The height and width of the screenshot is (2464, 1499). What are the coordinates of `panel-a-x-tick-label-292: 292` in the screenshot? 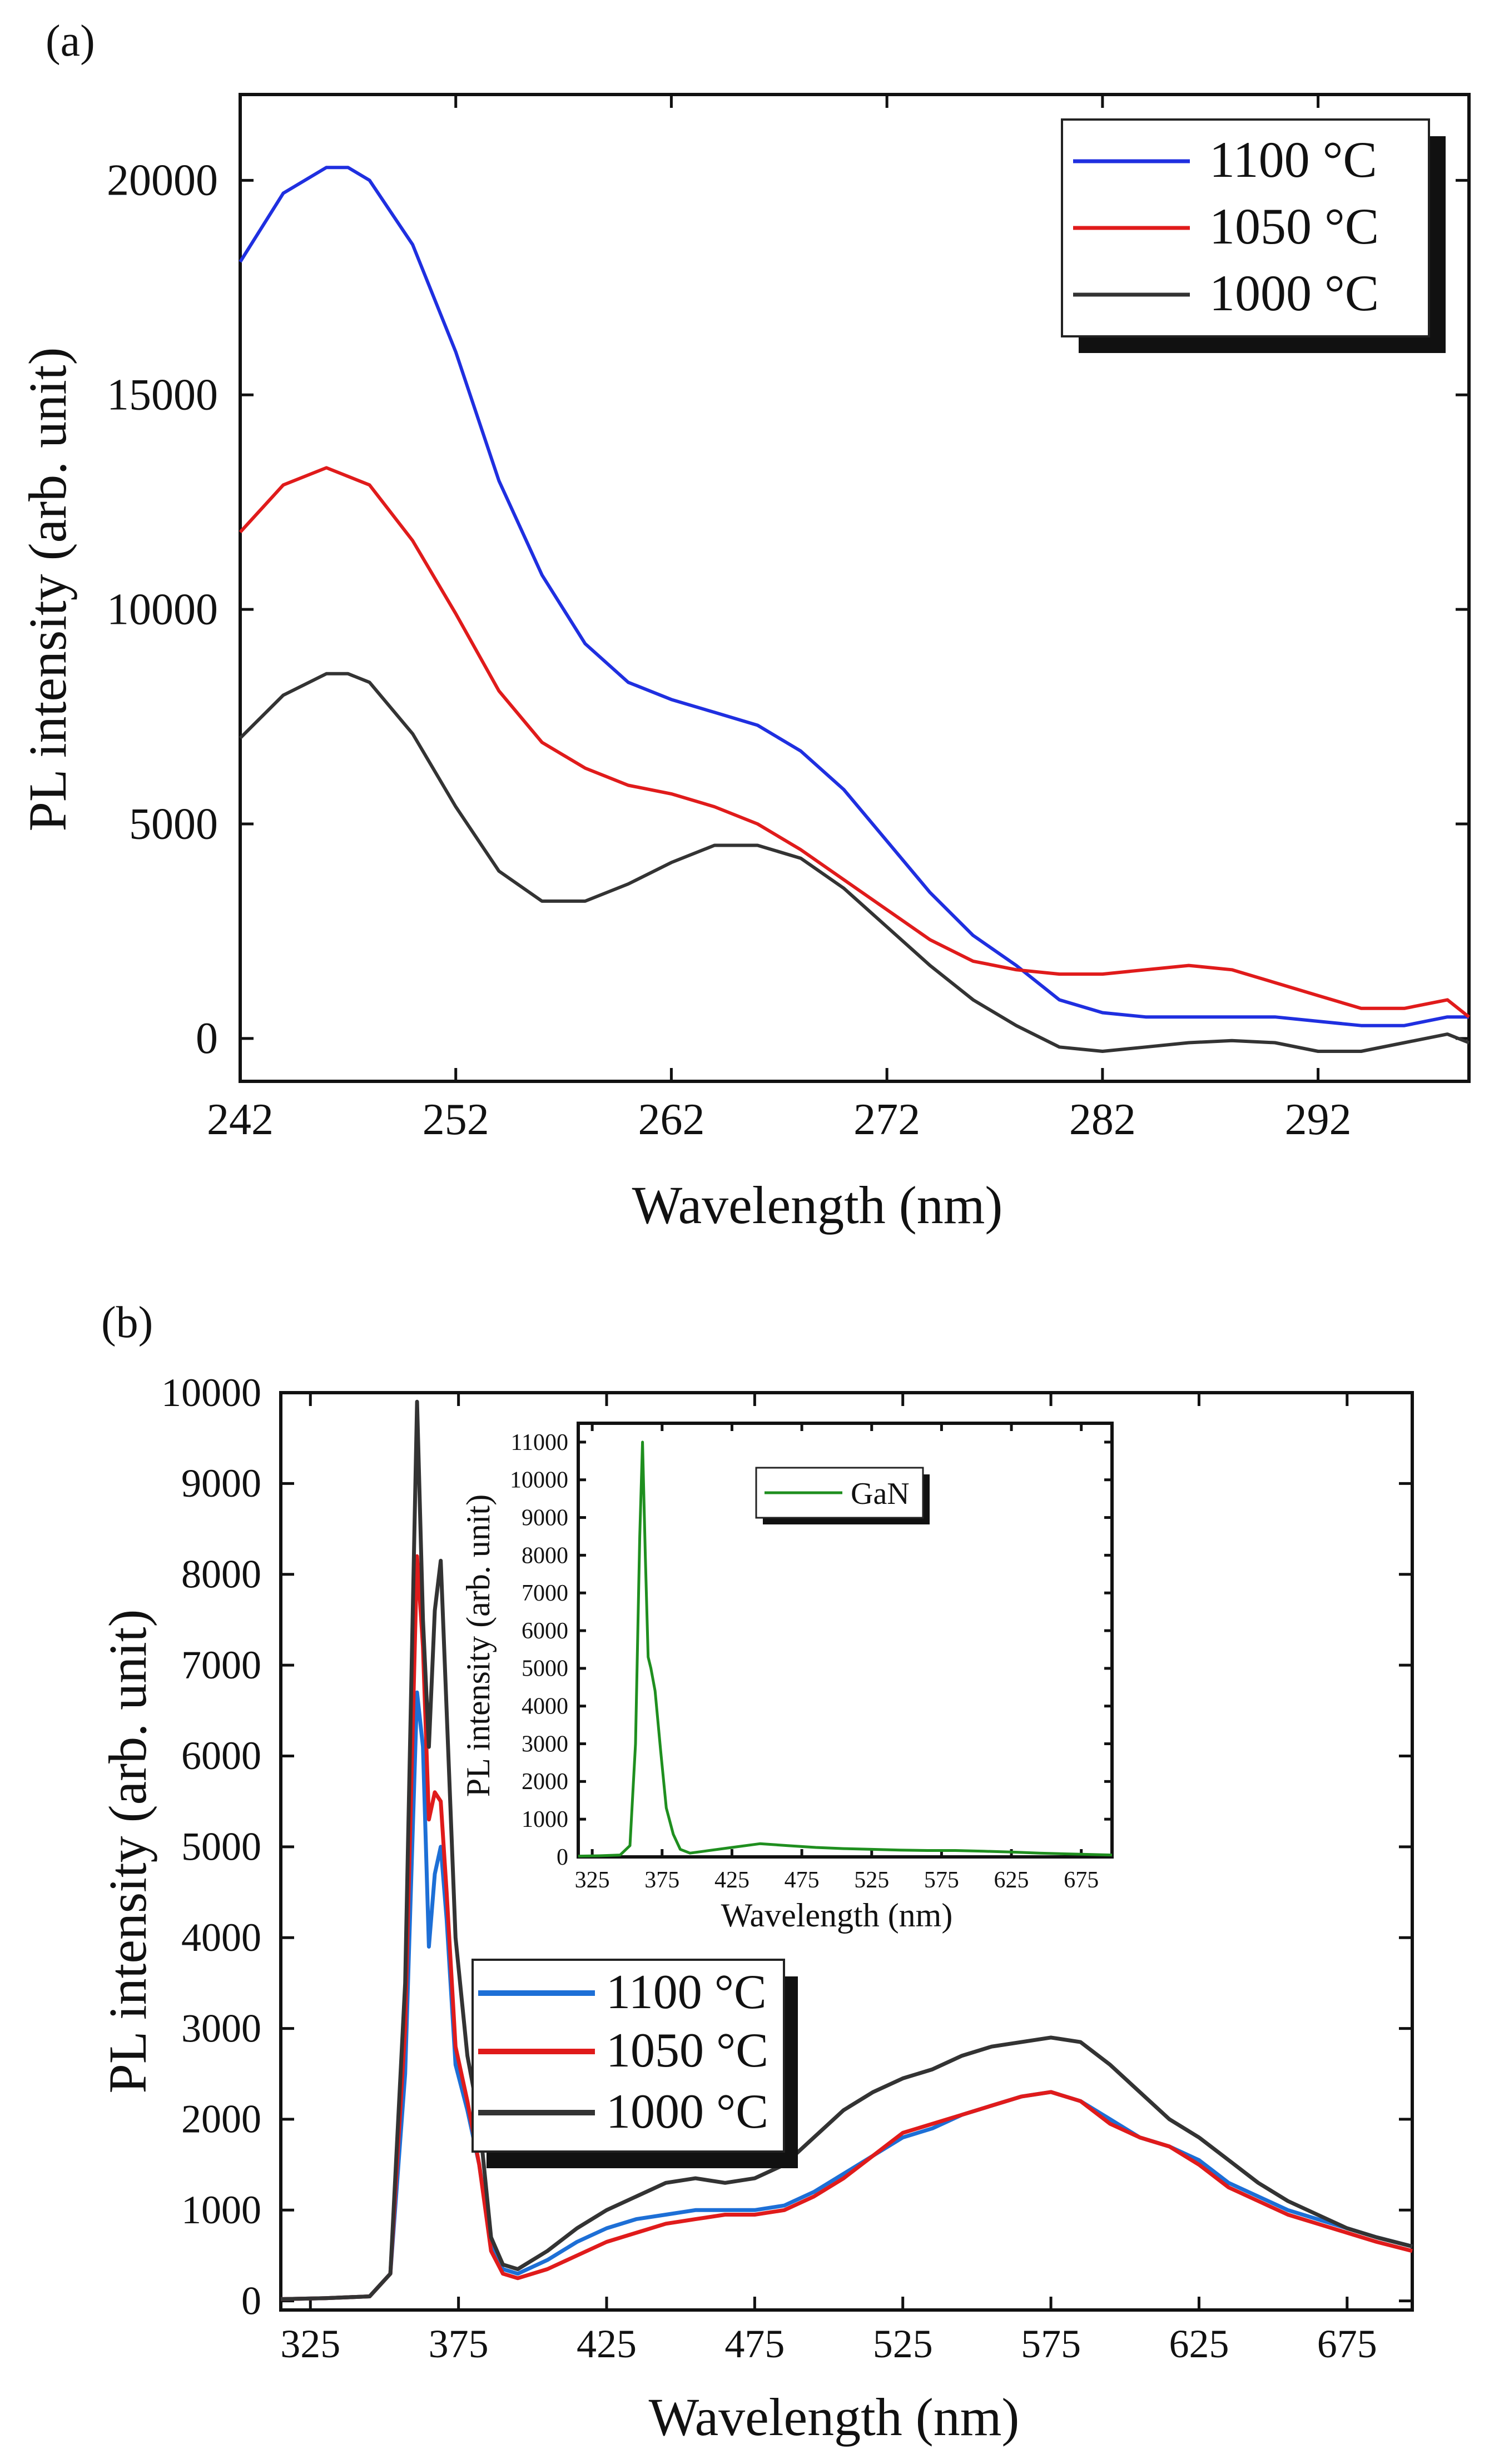 It's located at (1318, 1119).